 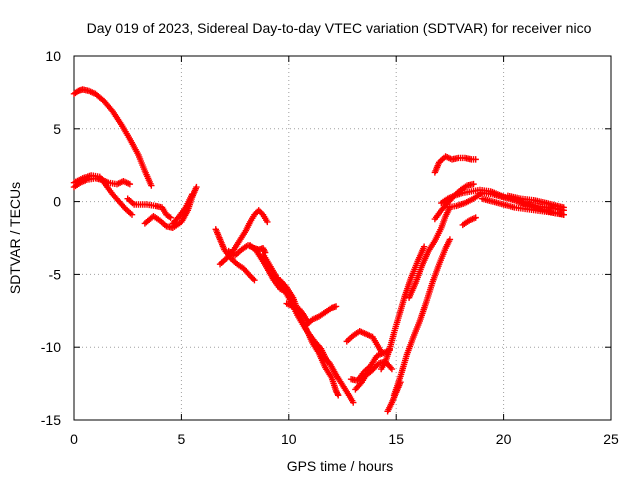 I want to click on y-tick-label: 5, so click(x=57, y=129).